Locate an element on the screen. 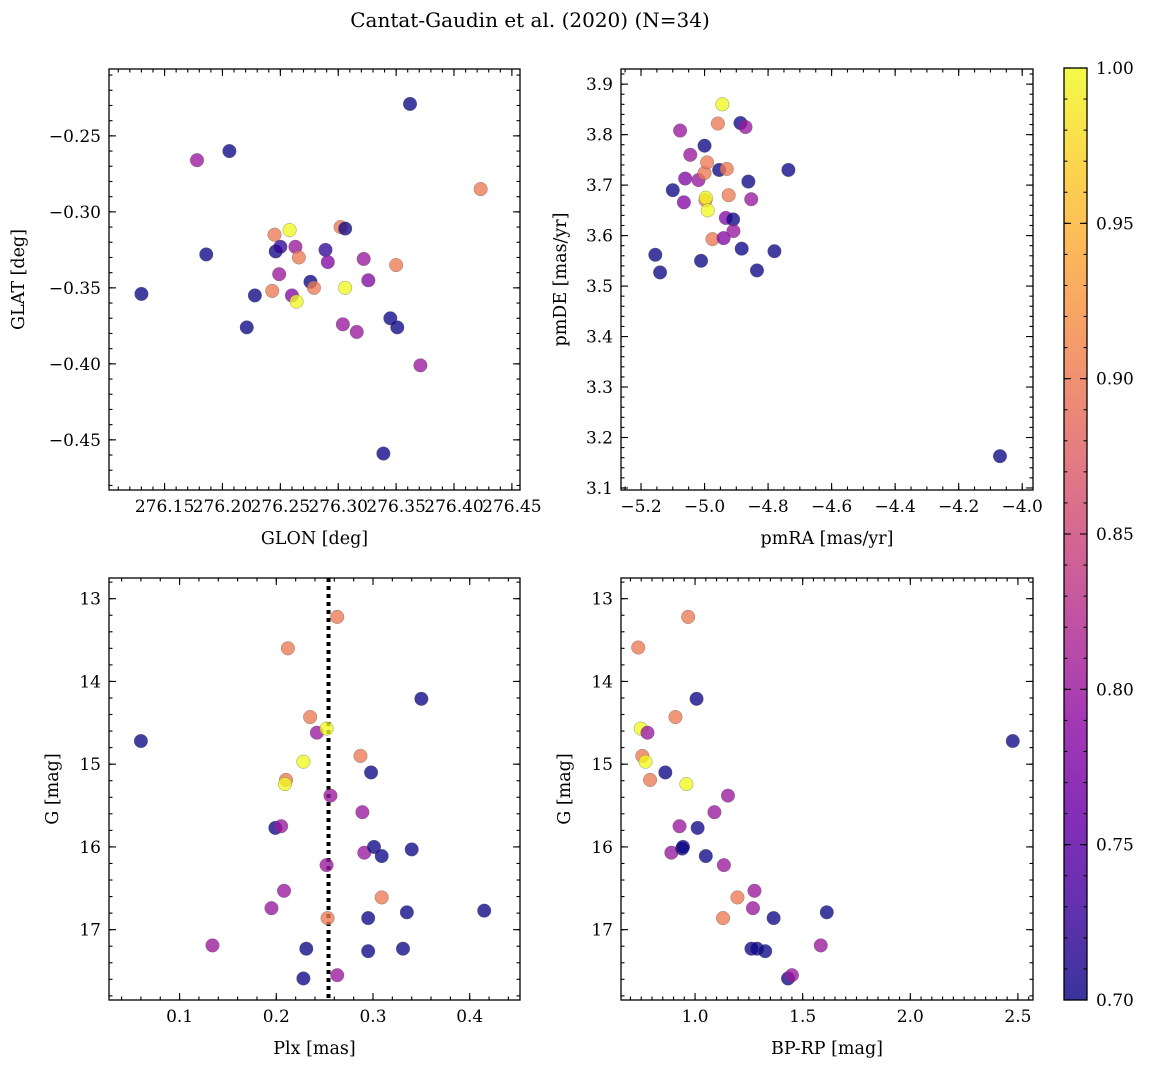  y-tick-label: 17 is located at coordinates (90, 931).